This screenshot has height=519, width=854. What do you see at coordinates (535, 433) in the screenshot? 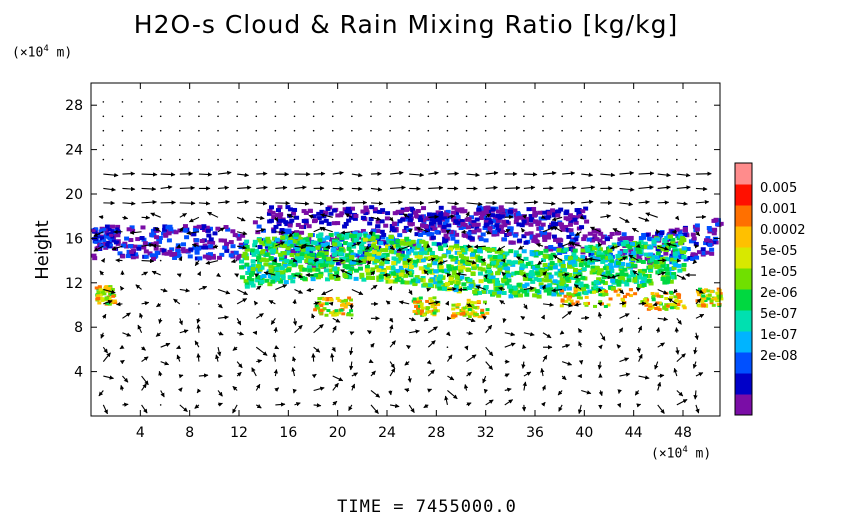
I see `x-tick-label: 36` at bounding box center [535, 433].